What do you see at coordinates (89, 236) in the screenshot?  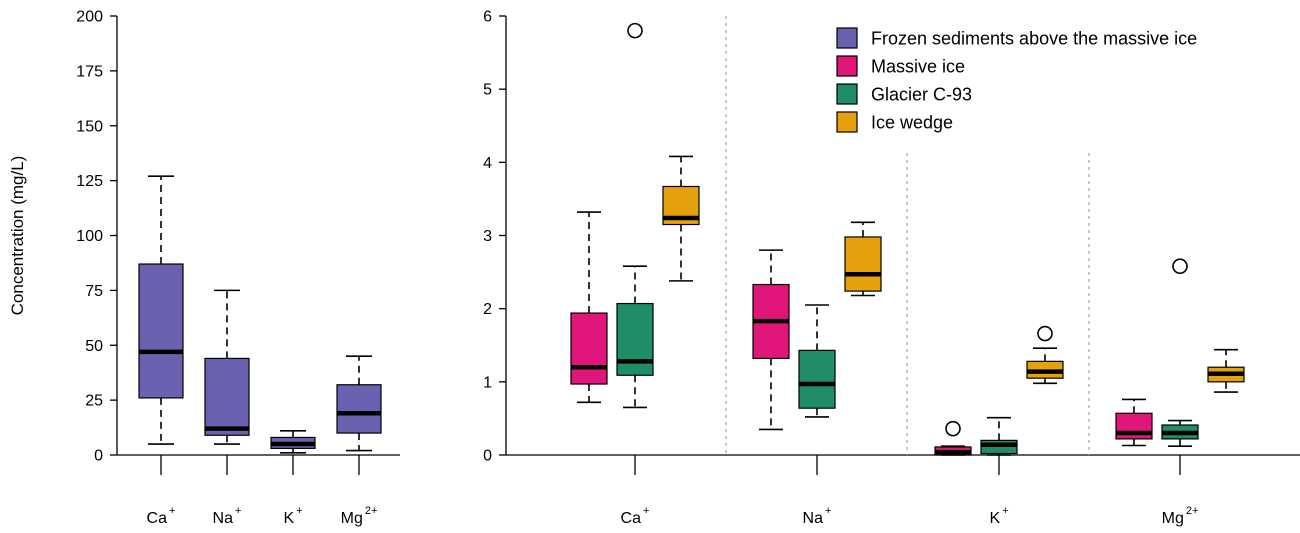 I see `left-y-tick-label-4: 100` at bounding box center [89, 236].